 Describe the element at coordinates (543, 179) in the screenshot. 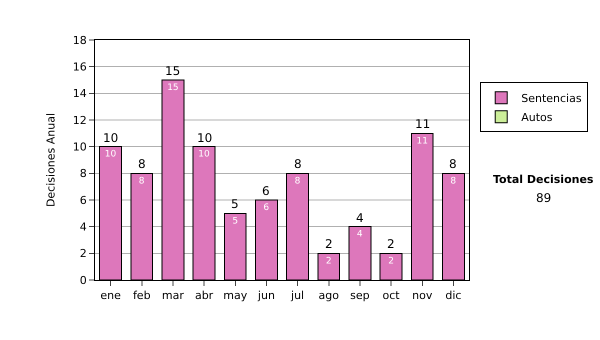

I see `text: Total Decisiones` at that location.